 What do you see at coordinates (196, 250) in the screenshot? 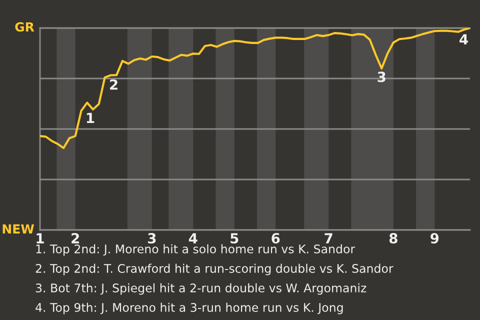
I see `text: 1. Top 2nd: J. Moreno hit a solo home run vs K. Sandor` at bounding box center [196, 250].